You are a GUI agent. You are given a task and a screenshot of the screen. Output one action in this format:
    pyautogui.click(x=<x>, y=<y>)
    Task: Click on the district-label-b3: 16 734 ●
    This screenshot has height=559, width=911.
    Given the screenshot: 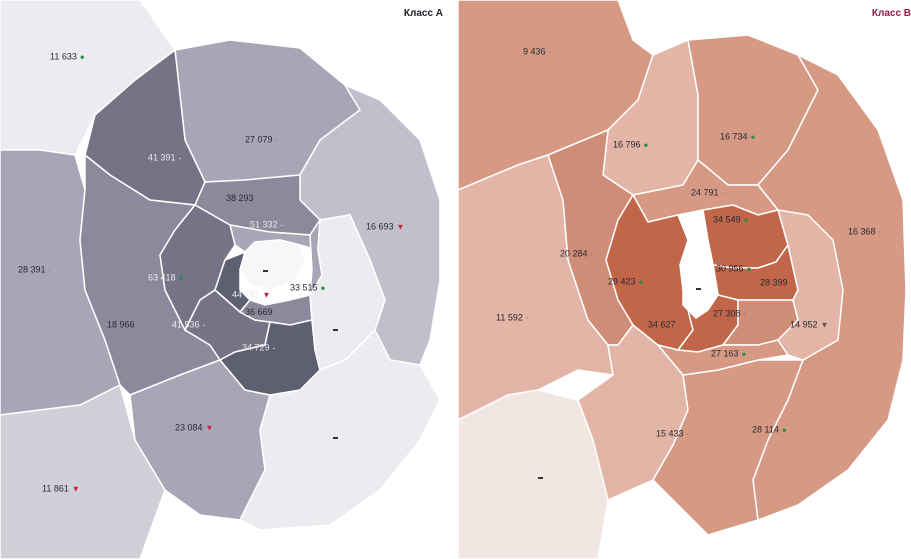 What is the action you would take?
    pyautogui.click(x=737, y=137)
    